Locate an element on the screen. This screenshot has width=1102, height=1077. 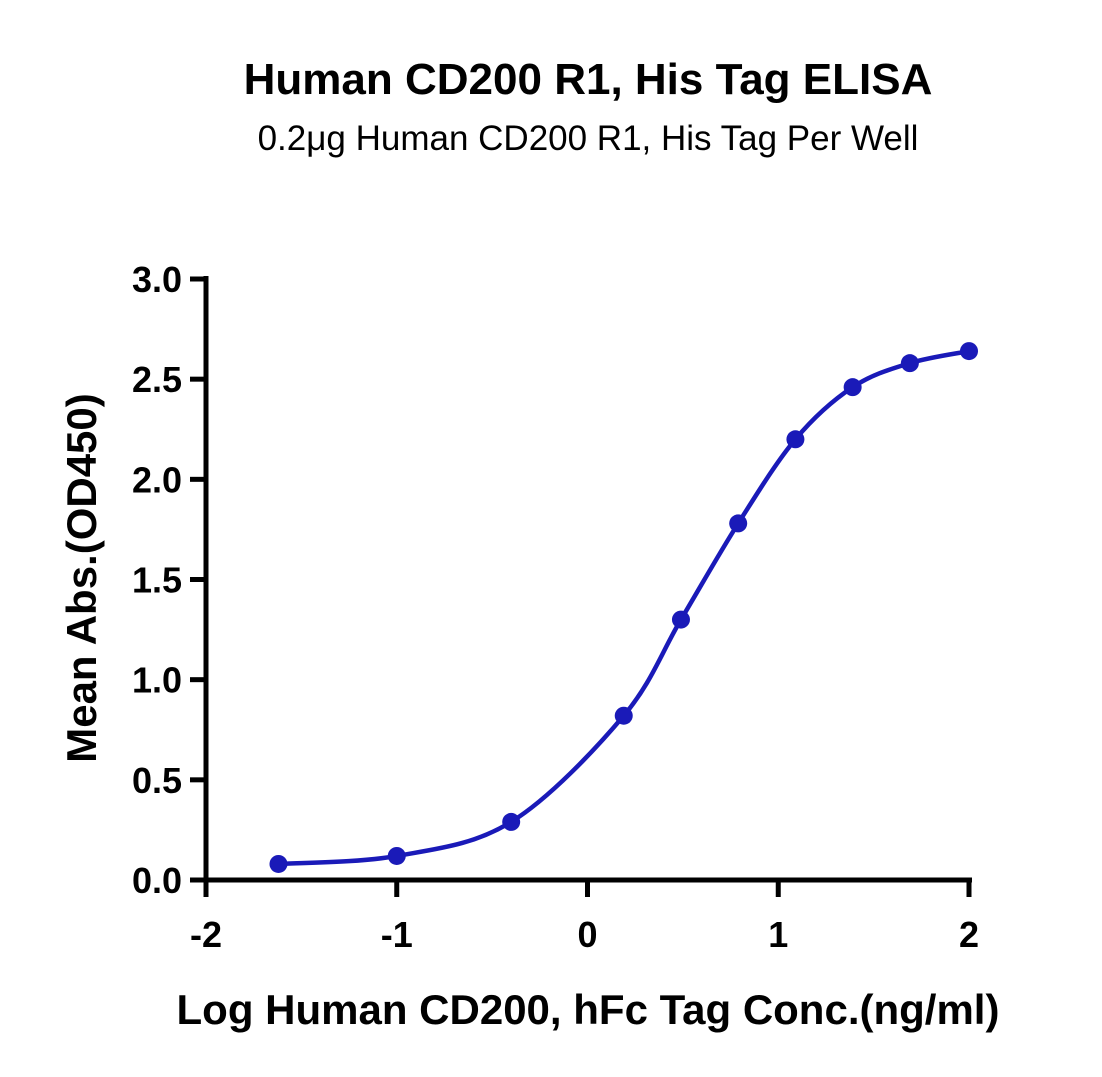
y-axis-label: Mean Abs.(OD450) is located at coordinates (81, 578).